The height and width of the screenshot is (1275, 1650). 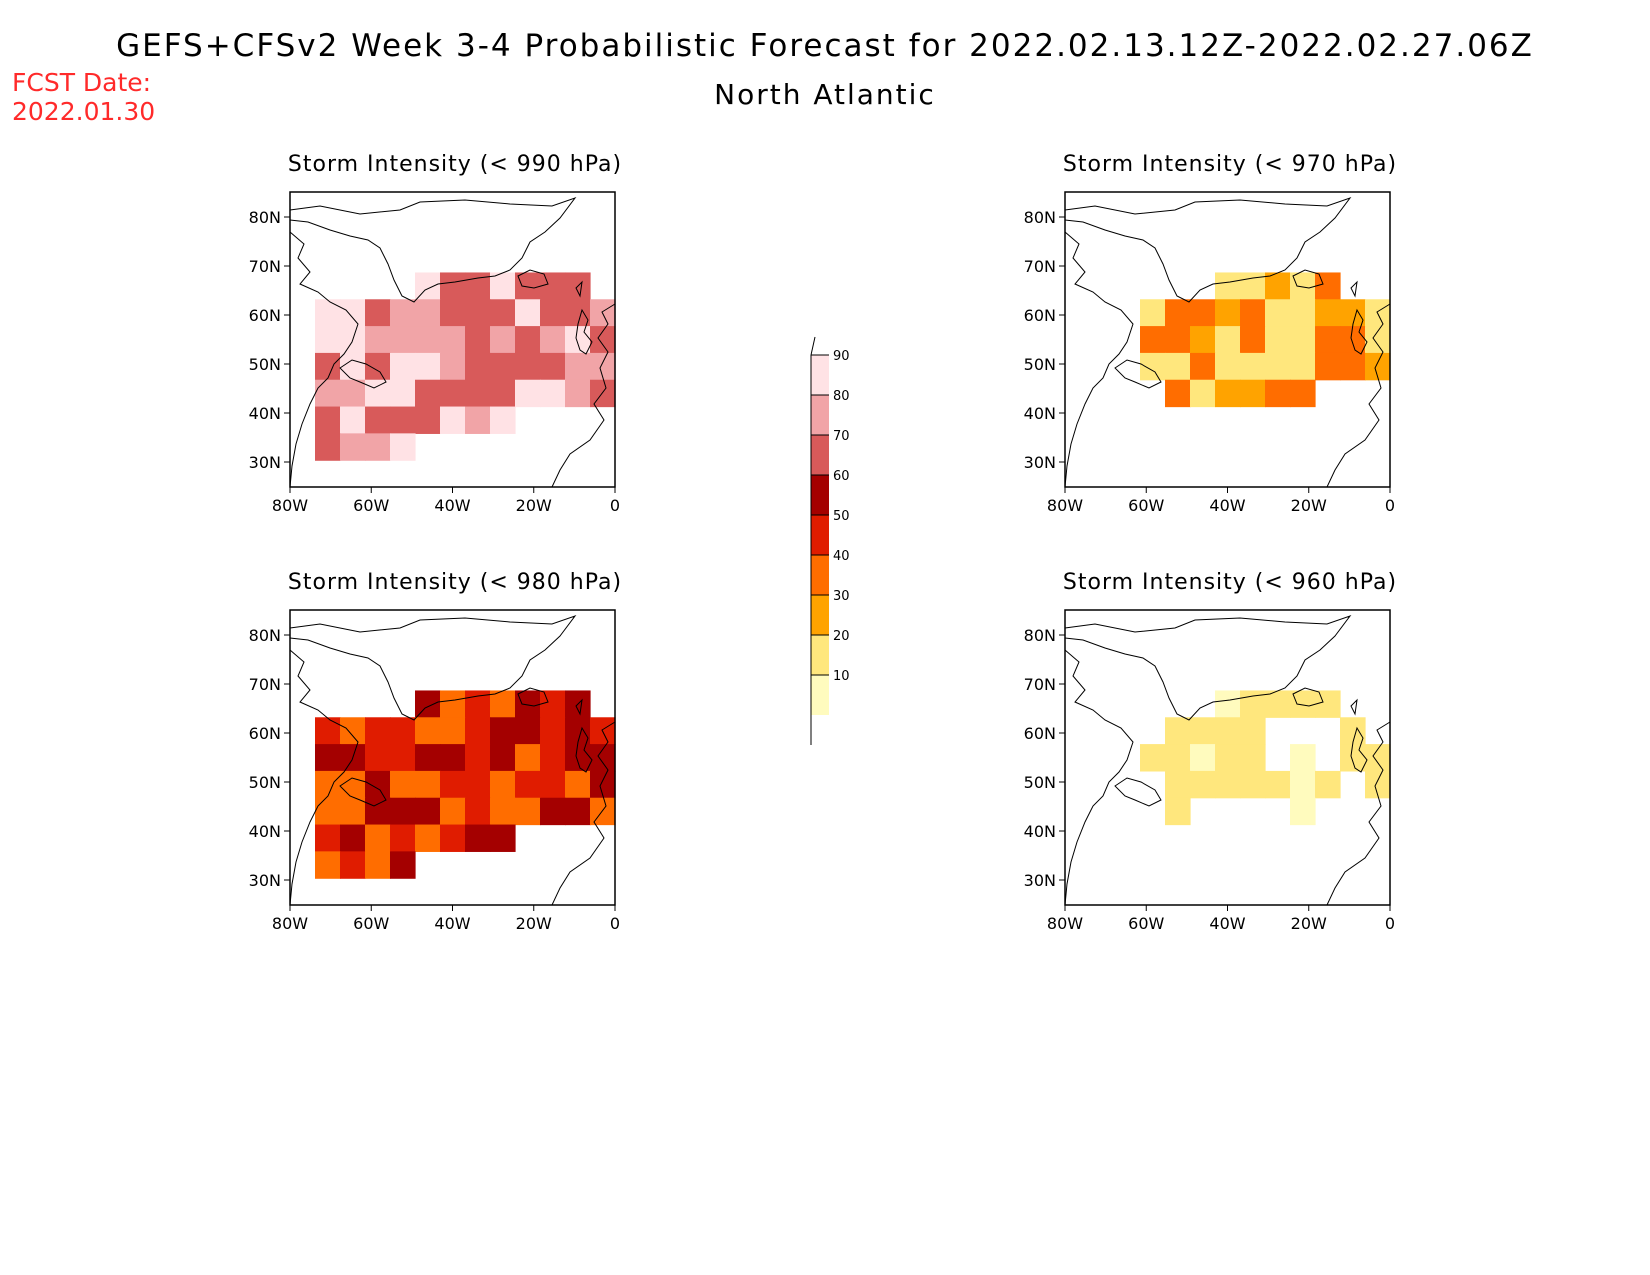 What do you see at coordinates (841, 356) in the screenshot?
I see `colorbar-label: 90` at bounding box center [841, 356].